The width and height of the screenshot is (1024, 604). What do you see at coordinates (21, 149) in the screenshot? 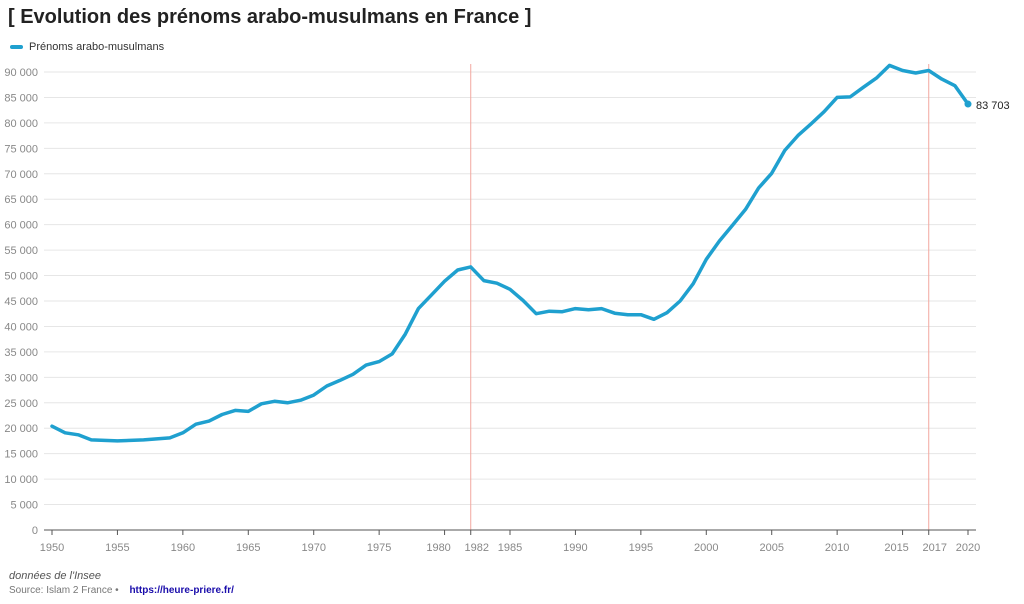
I see `y-tick-label: 75 000` at bounding box center [21, 149].